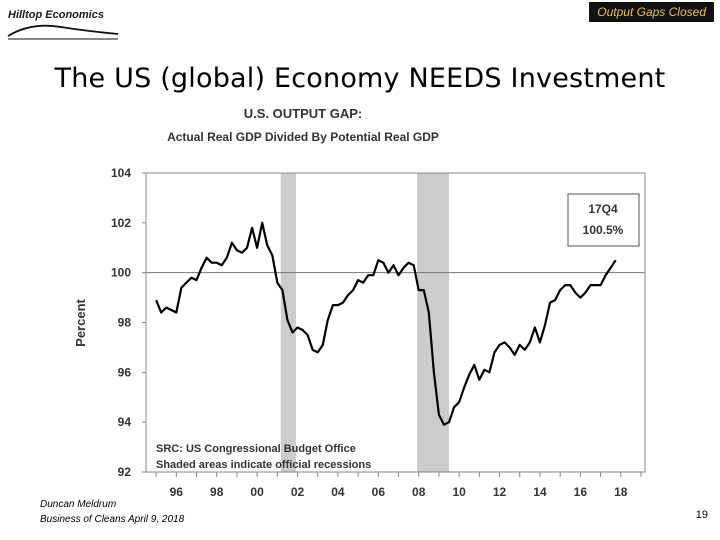 The image size is (720, 540). I want to click on hill-logo-icon, so click(63, 32).